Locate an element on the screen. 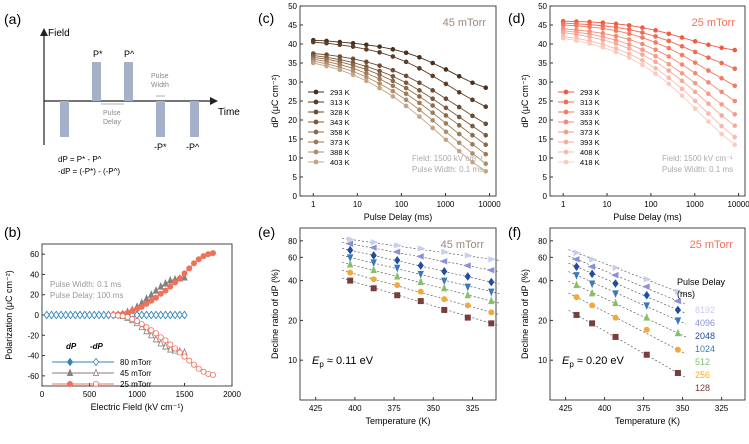 The image size is (749, 444). legend-label: 8192 is located at coordinates (705, 310).